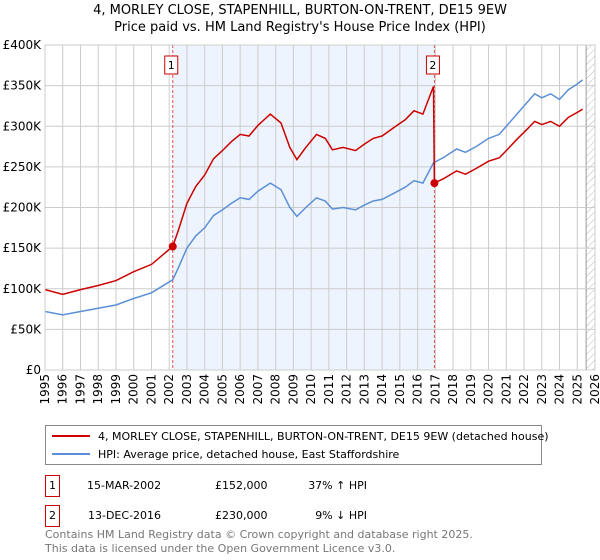 The height and width of the screenshot is (560, 600). What do you see at coordinates (542, 389) in the screenshot?
I see `x-tick-label: 2023` at bounding box center [542, 389].